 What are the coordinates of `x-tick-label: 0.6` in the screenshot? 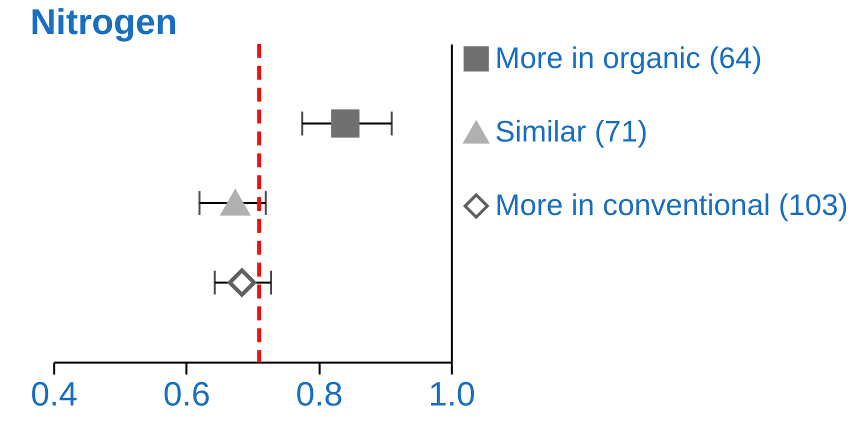 It's located at (186, 394).